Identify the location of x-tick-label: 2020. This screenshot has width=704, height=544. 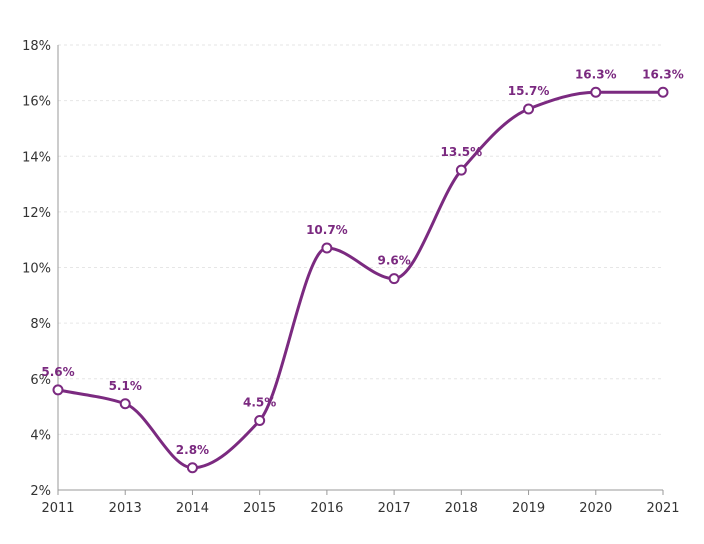
(595, 508).